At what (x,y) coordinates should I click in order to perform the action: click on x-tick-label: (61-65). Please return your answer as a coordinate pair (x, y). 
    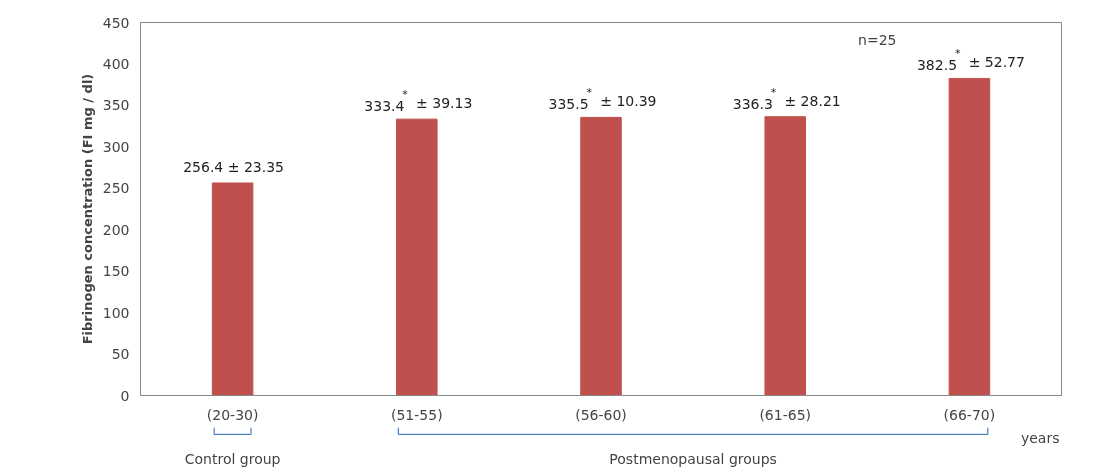
    Looking at the image, I should click on (785, 414).